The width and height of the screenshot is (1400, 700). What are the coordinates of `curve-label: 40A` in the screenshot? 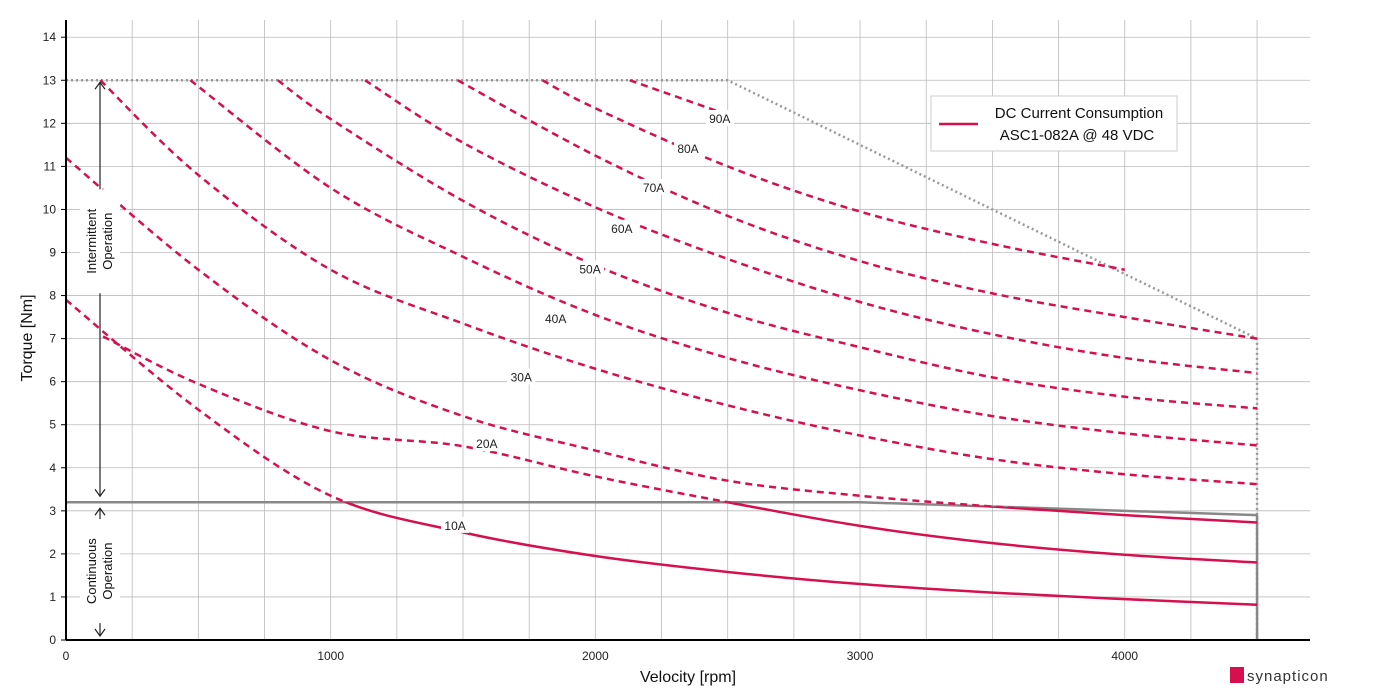 It's located at (555, 319).